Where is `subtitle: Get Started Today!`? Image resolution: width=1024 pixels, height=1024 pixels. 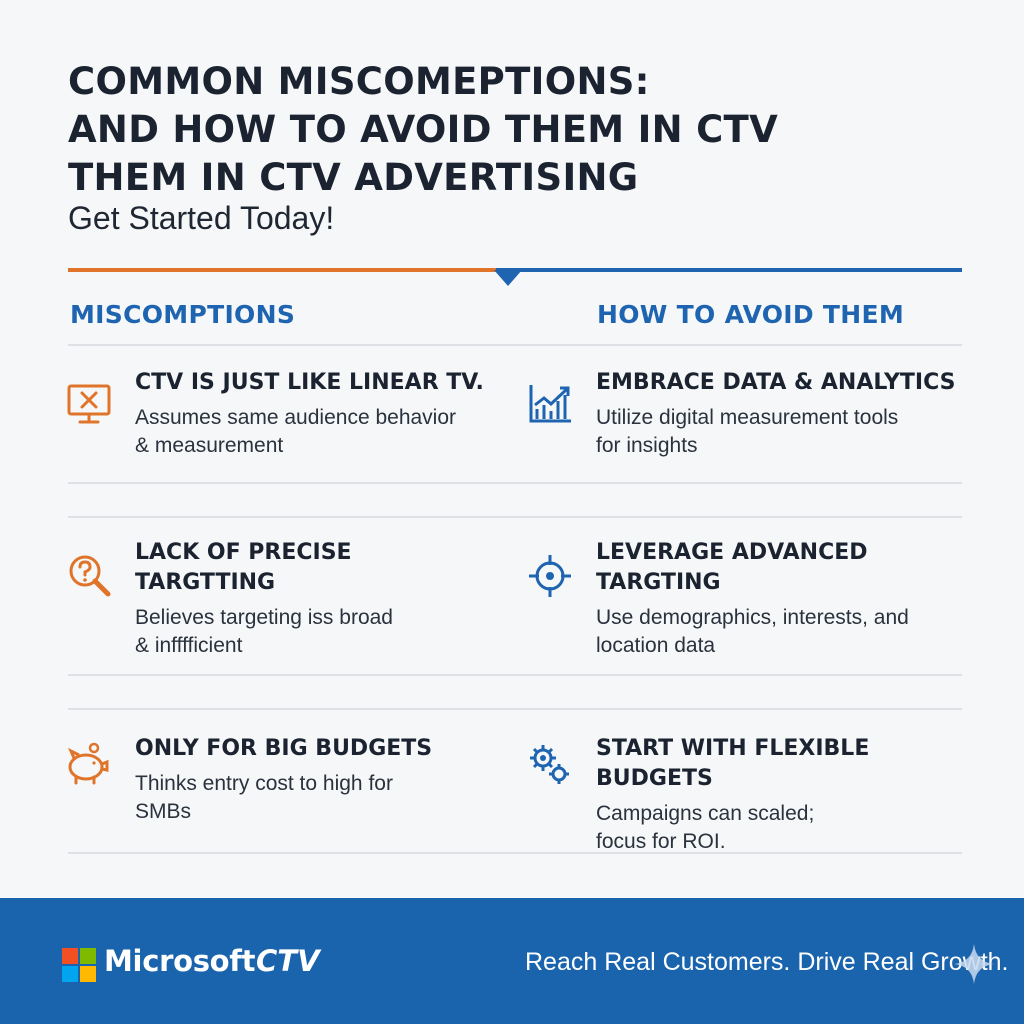
subtitle: Get Started Today! is located at coordinates (201, 218).